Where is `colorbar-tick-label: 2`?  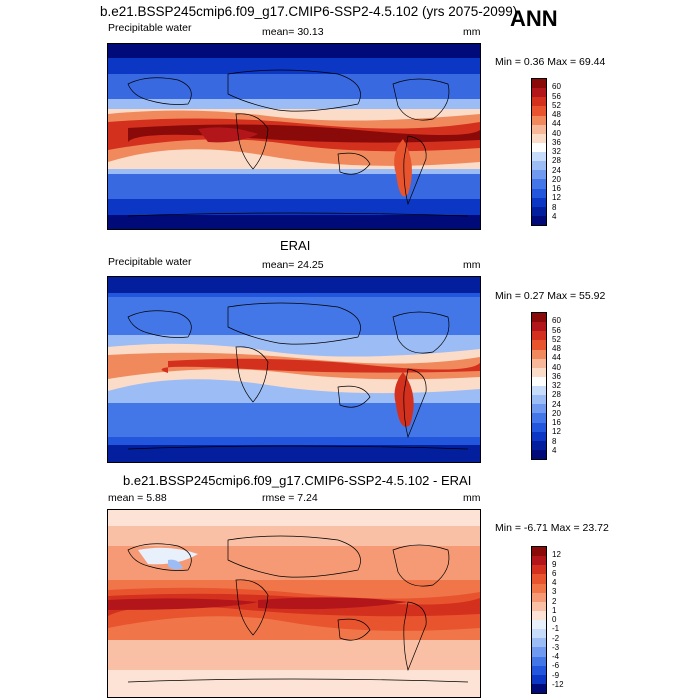
colorbar-tick-label: 2 is located at coordinates (554, 601).